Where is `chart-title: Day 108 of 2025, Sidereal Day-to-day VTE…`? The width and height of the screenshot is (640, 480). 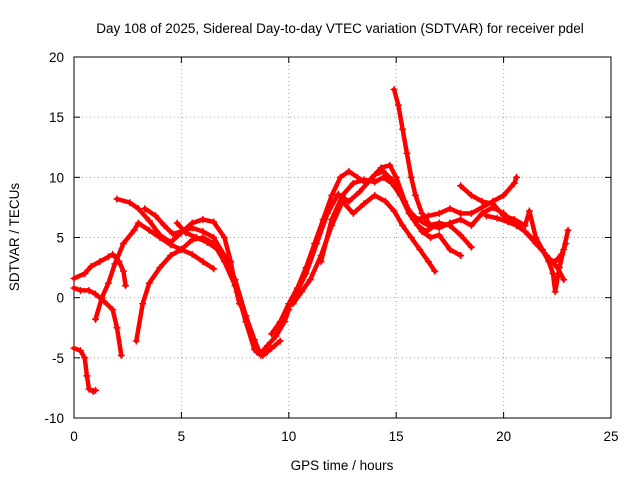 chart-title: Day 108 of 2025, Sidereal Day-to-day VTE… is located at coordinates (339, 28).